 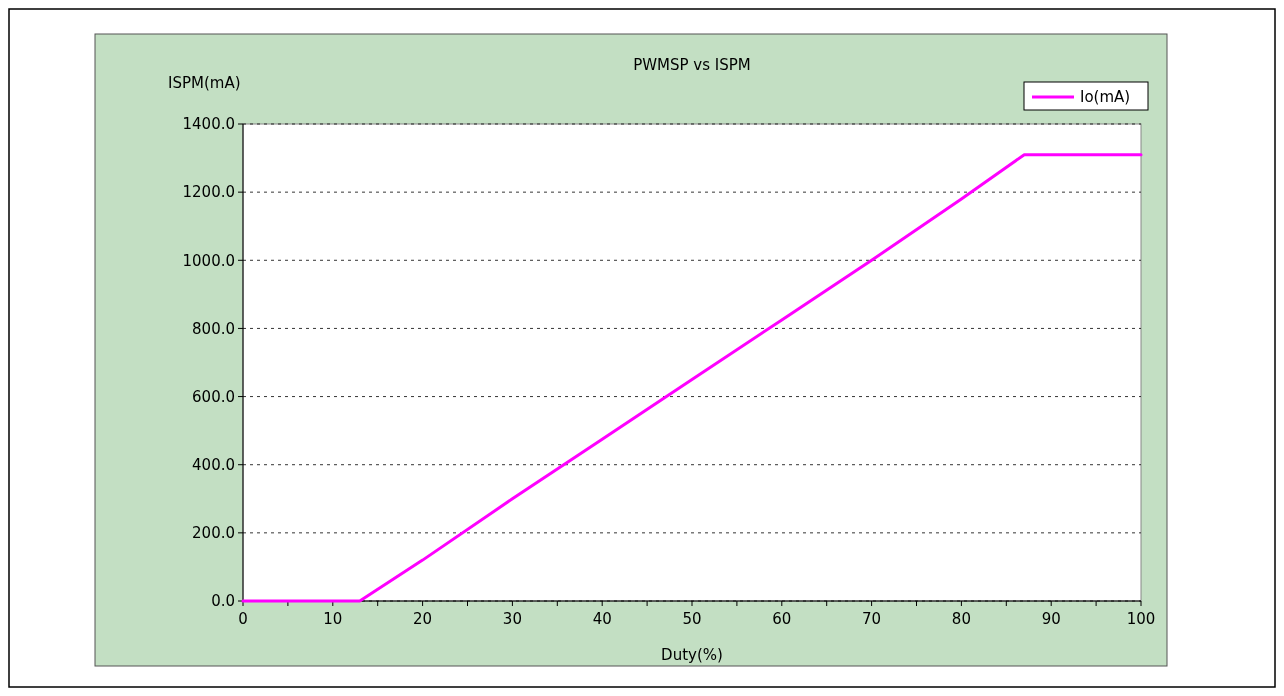 What do you see at coordinates (602, 619) in the screenshot?
I see `x-tick-label: 40` at bounding box center [602, 619].